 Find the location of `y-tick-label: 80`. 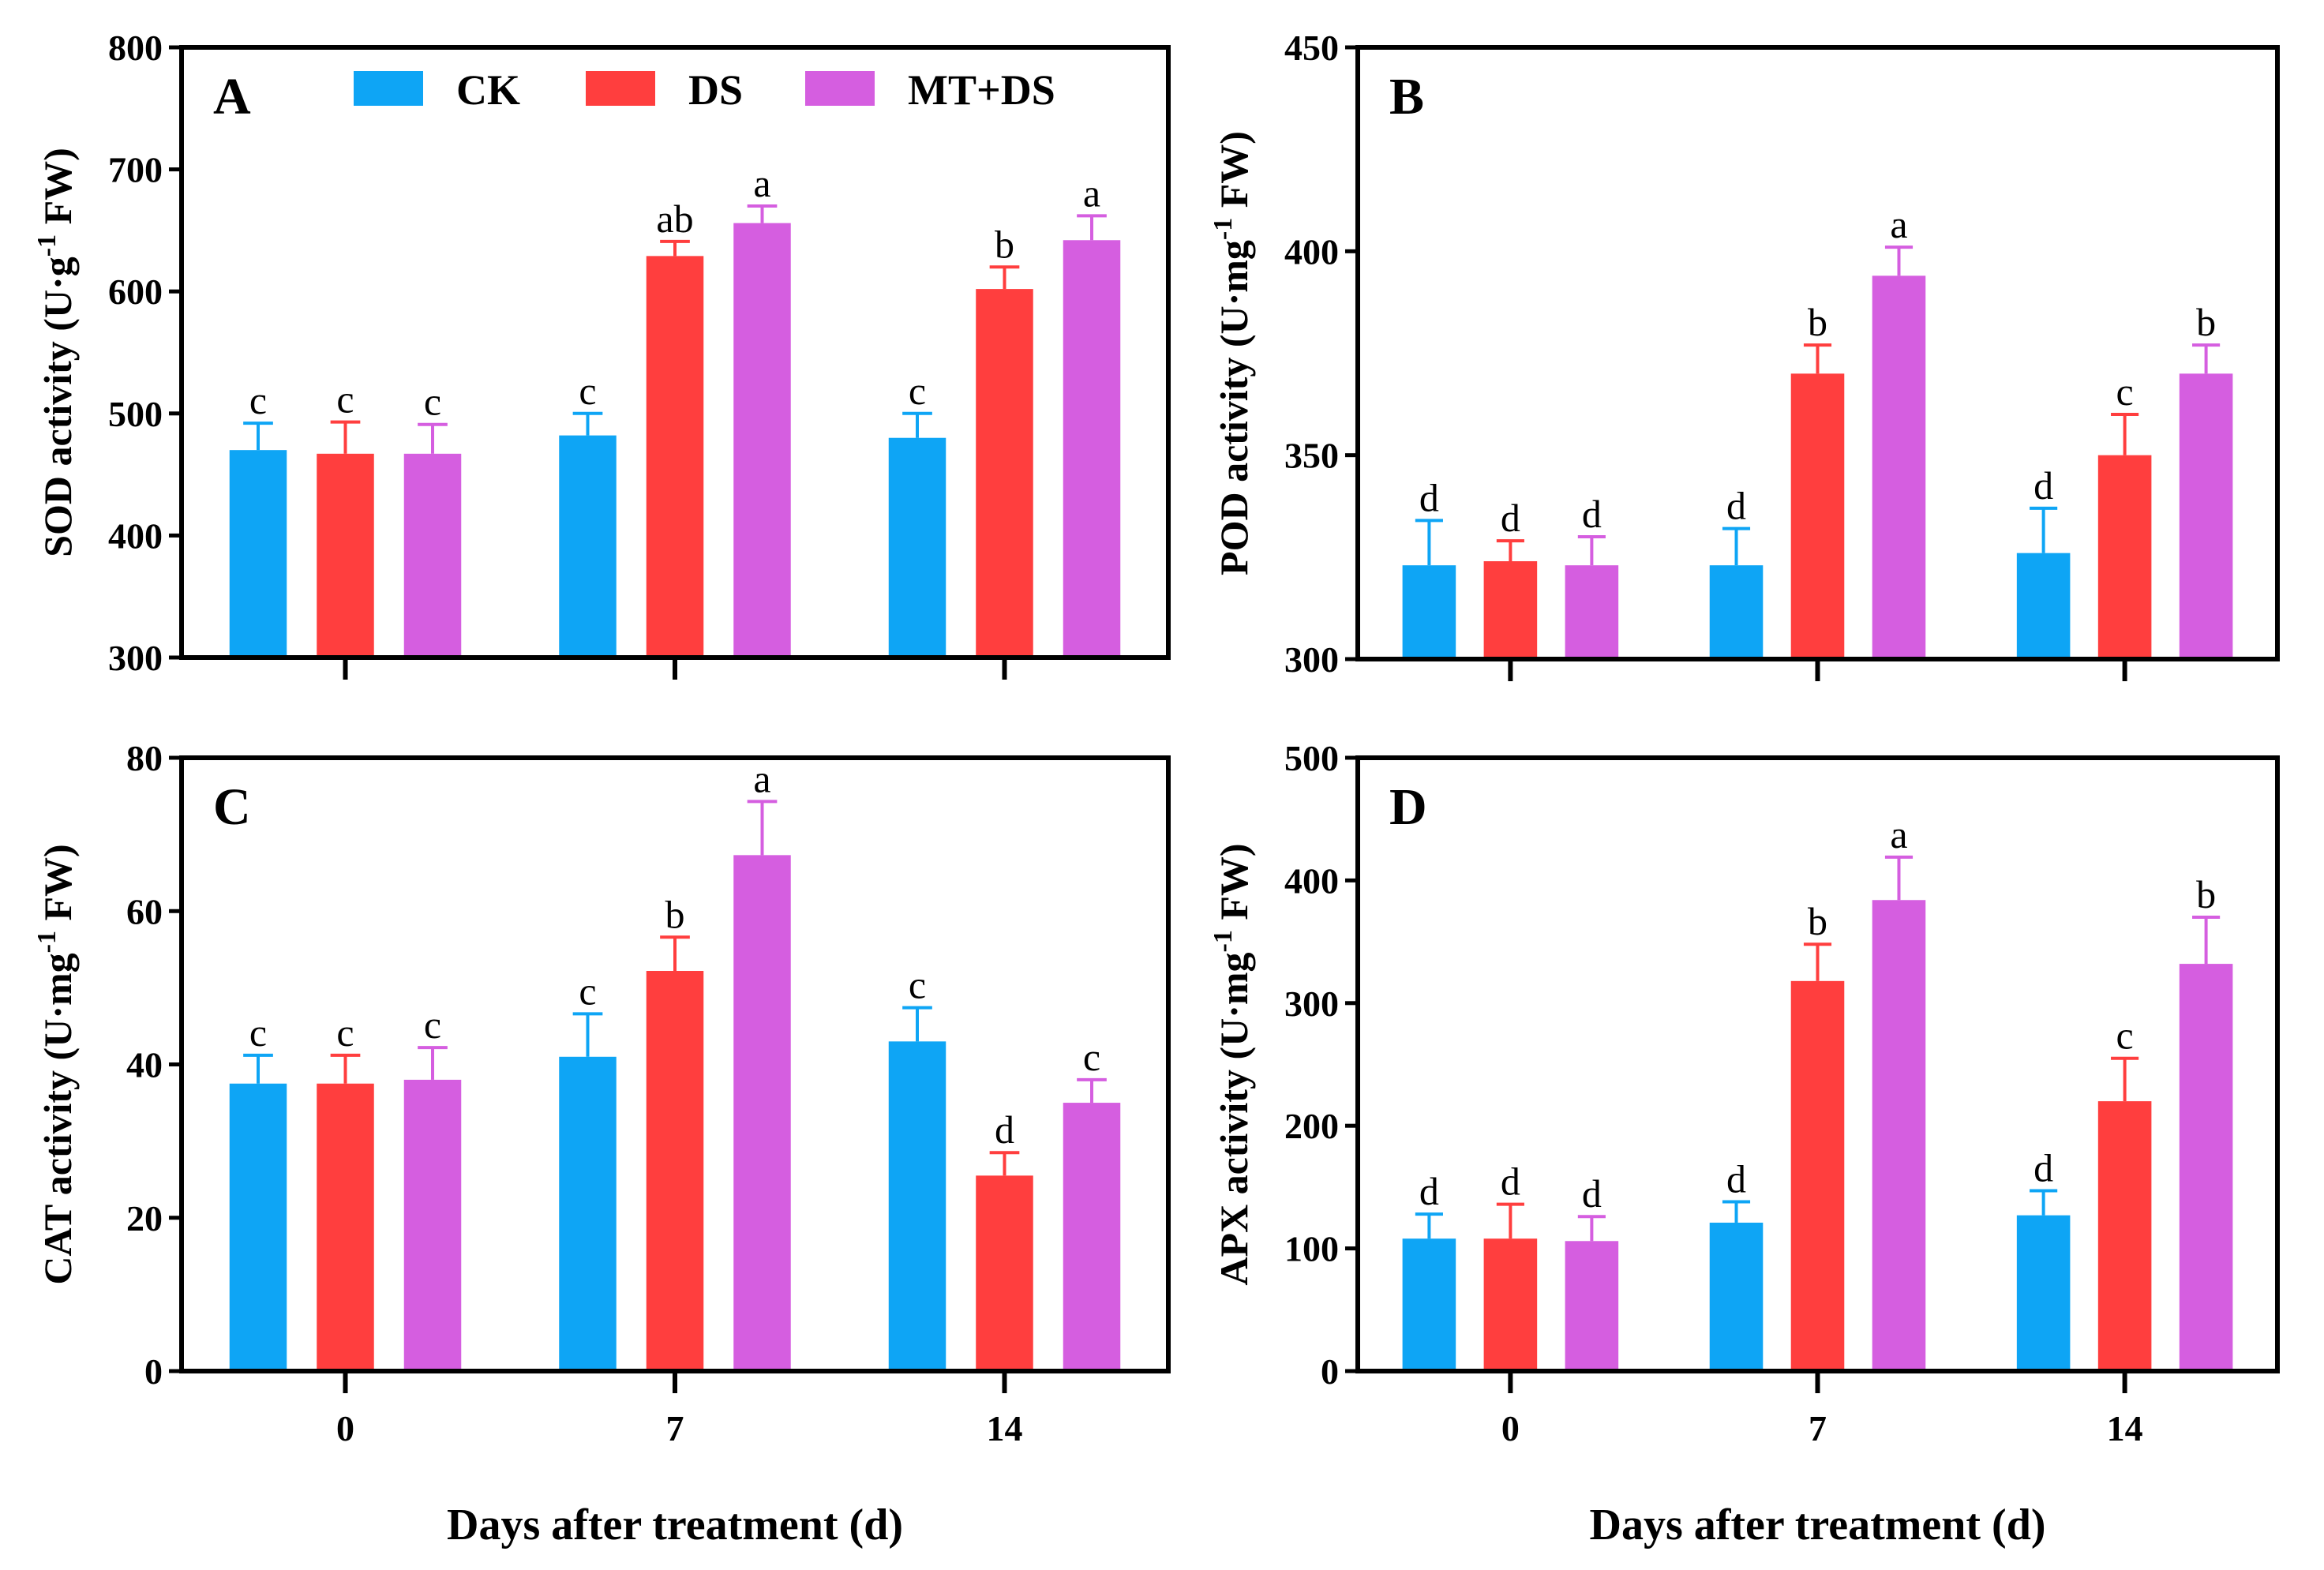

y-tick-label: 80 is located at coordinates (144, 758).